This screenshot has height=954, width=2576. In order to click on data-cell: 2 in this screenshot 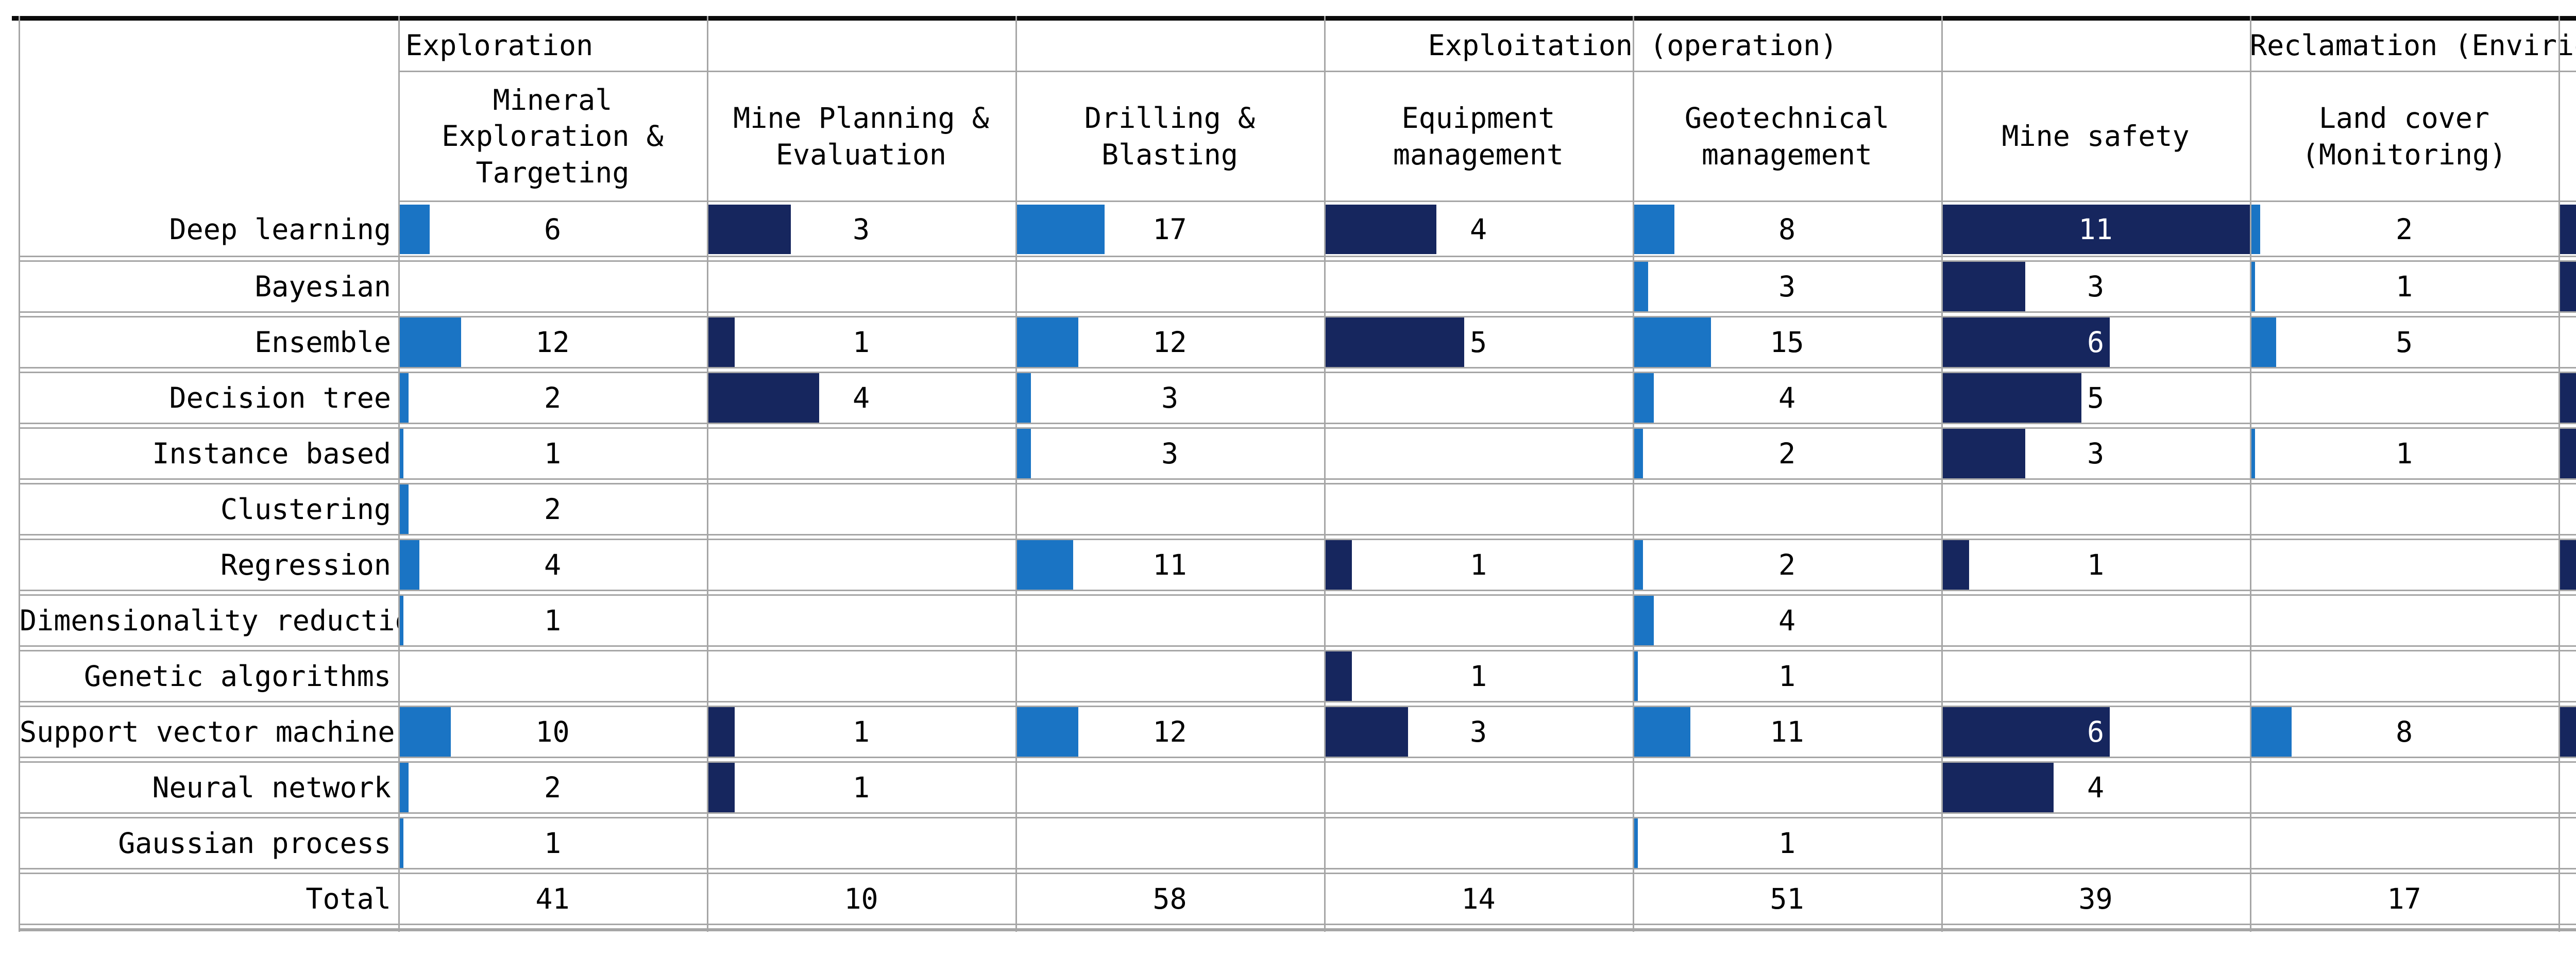, I will do `click(2404, 229)`.